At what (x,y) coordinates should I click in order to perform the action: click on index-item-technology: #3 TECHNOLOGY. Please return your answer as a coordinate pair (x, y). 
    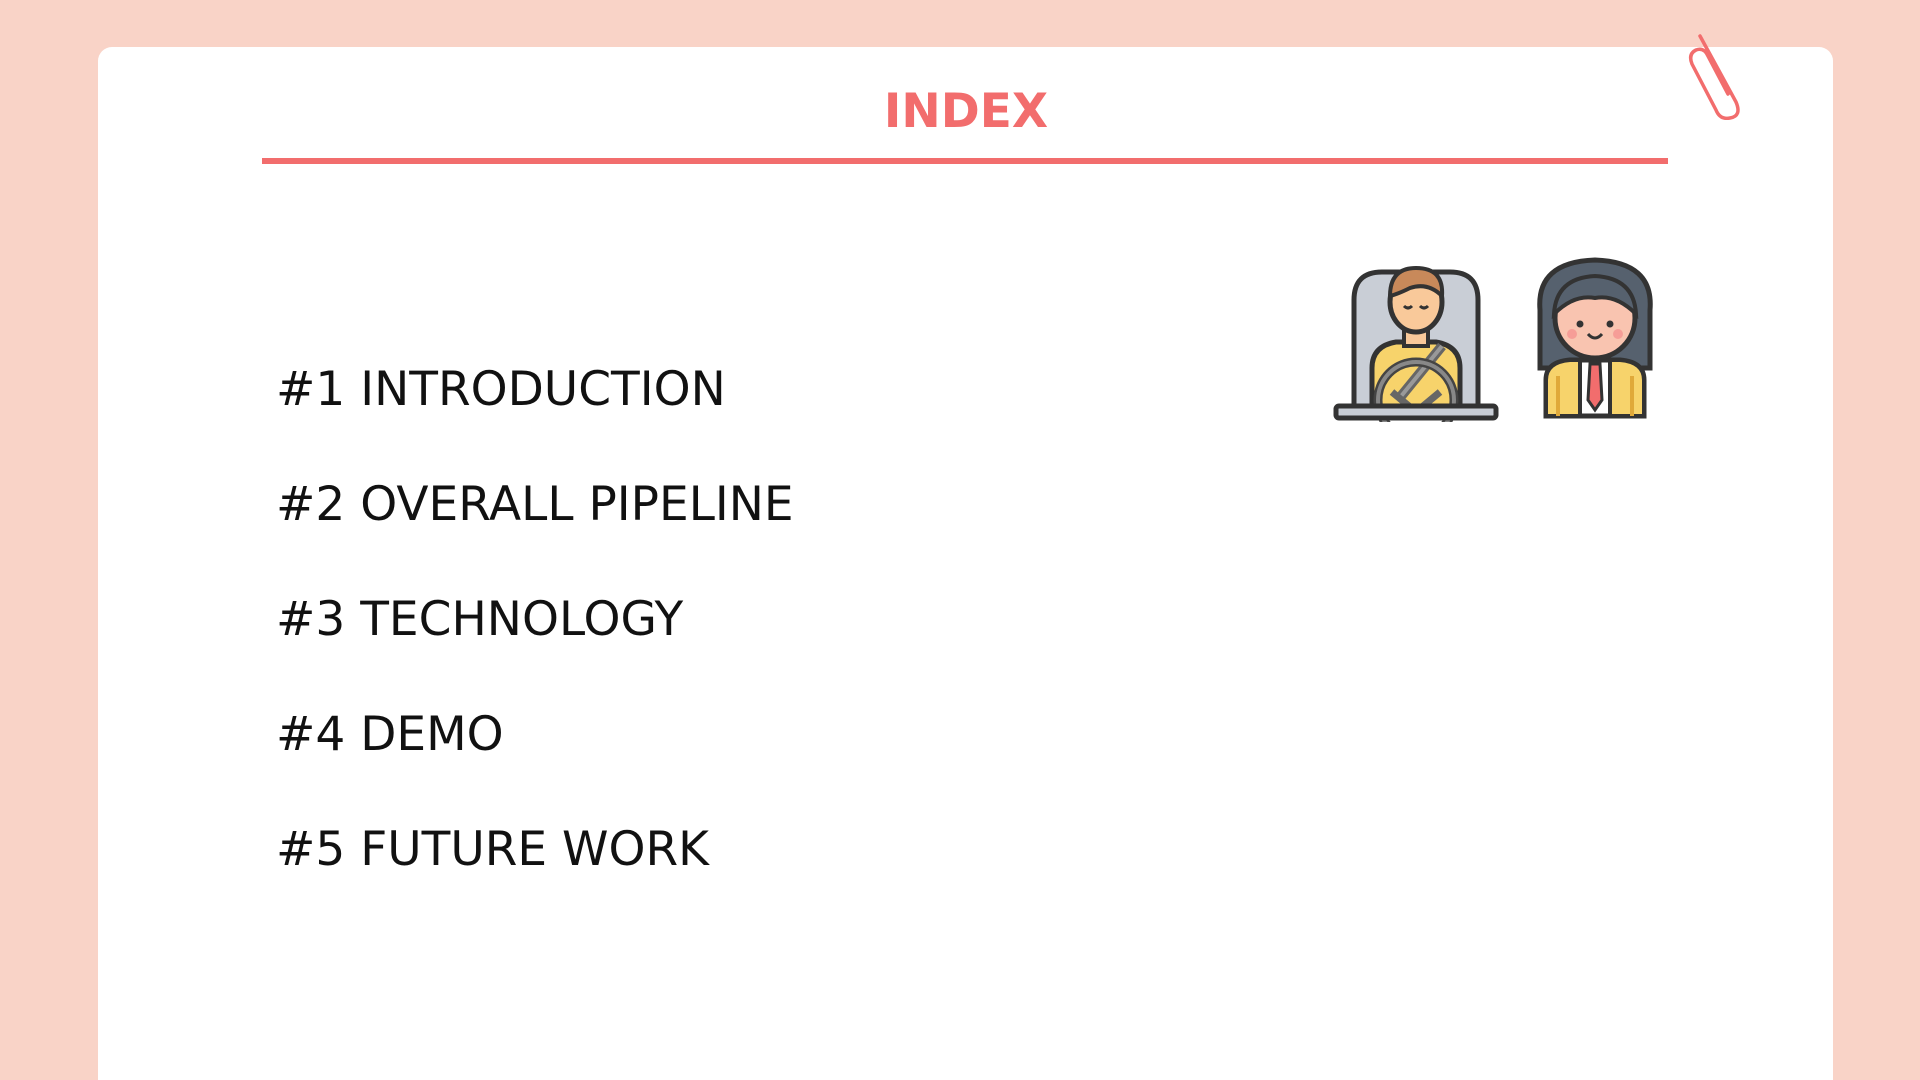
    Looking at the image, I should click on (480, 619).